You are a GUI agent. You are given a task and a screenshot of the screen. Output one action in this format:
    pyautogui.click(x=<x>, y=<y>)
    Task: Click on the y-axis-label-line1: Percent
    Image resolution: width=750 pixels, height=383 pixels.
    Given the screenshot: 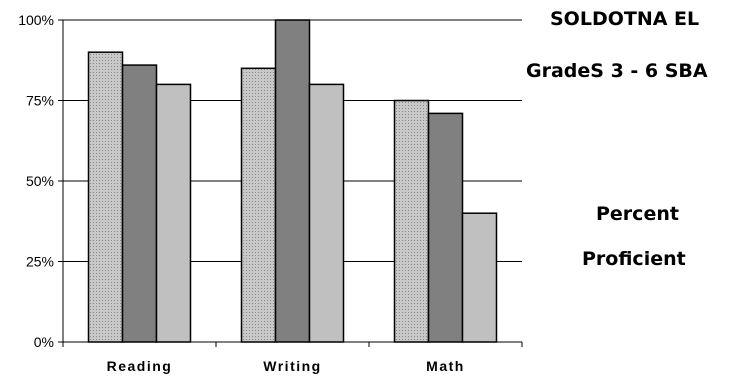 What is the action you would take?
    pyautogui.click(x=637, y=214)
    